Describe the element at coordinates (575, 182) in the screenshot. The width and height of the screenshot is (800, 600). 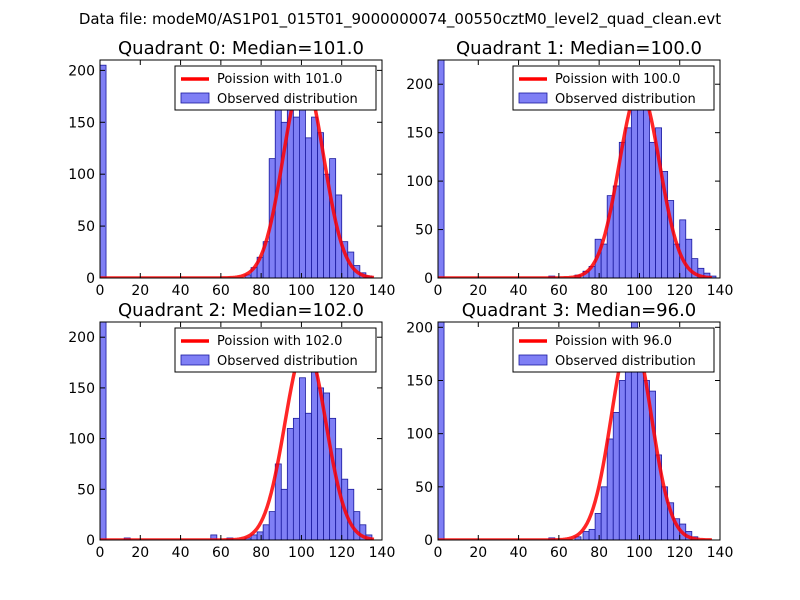
I see `quadrant-1-poisson-line` at that location.